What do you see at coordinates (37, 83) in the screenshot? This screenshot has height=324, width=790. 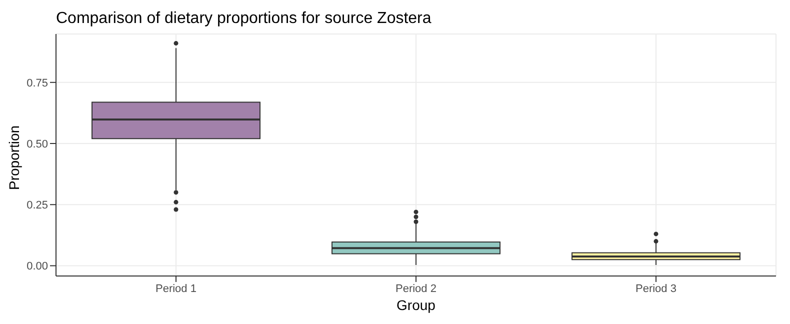 I see `y-tick-label: 0.75` at bounding box center [37, 83].